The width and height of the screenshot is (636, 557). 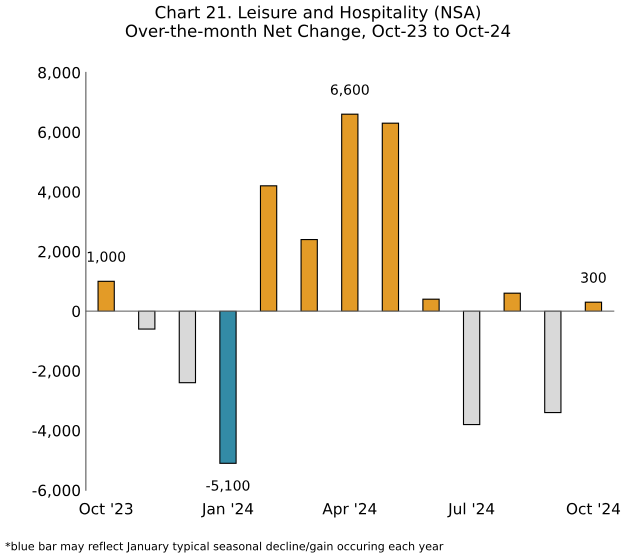 What do you see at coordinates (318, 23) in the screenshot?
I see `chart-title: Chart 21. Leisure and Hospitality (NSA) Over-the-month Net Change, Oct-23 to Oct-24` at bounding box center [318, 23].